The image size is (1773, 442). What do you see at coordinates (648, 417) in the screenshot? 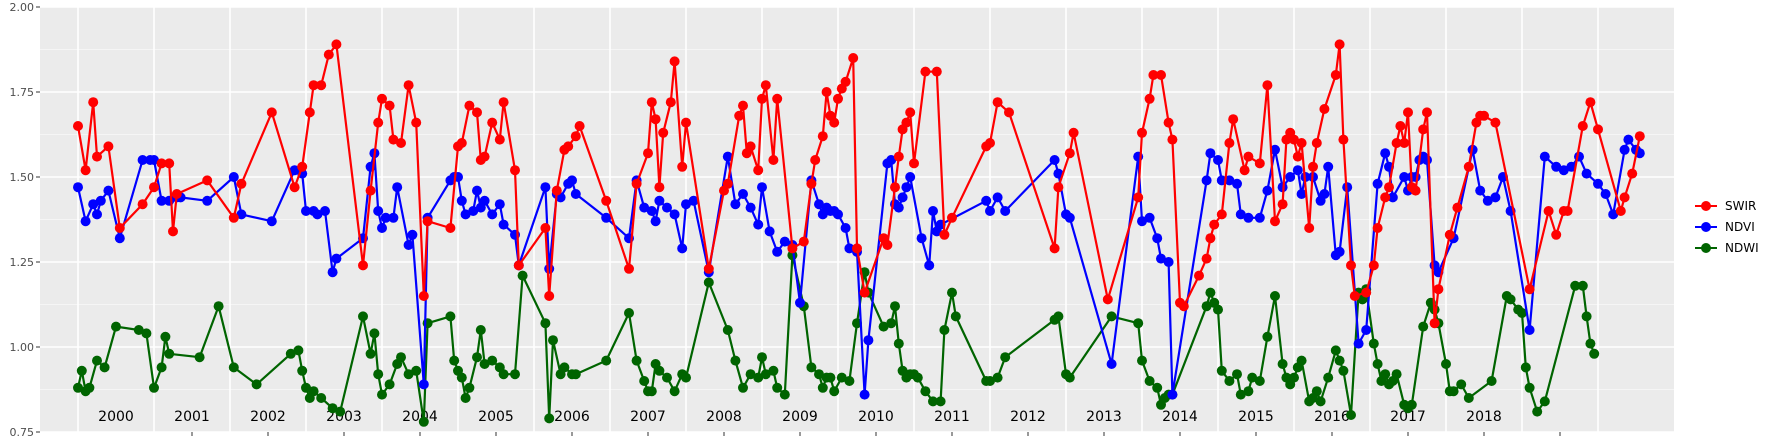
I see `year-label: 2007` at bounding box center [648, 417].